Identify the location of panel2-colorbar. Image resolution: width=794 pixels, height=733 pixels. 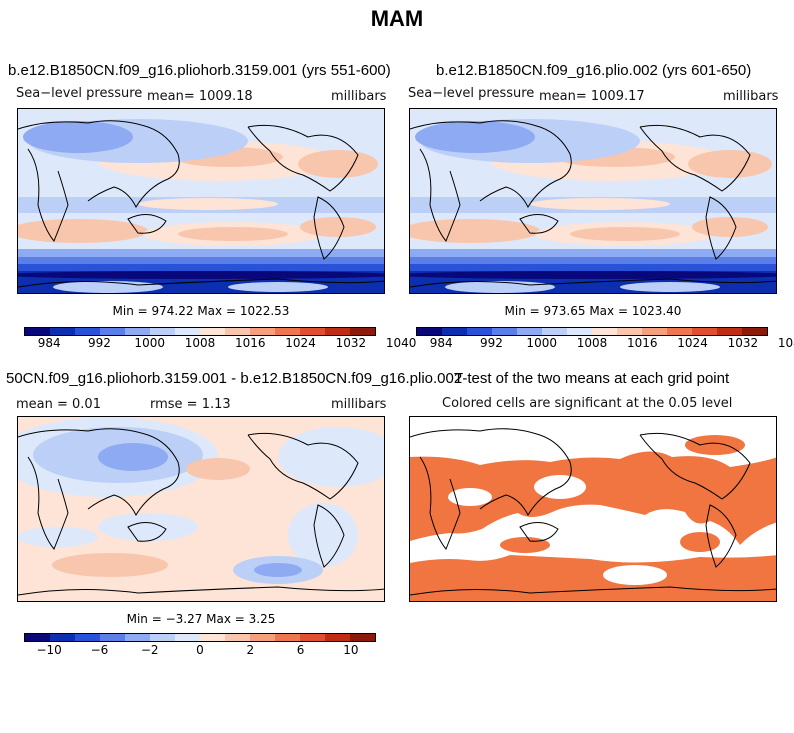
(592, 331).